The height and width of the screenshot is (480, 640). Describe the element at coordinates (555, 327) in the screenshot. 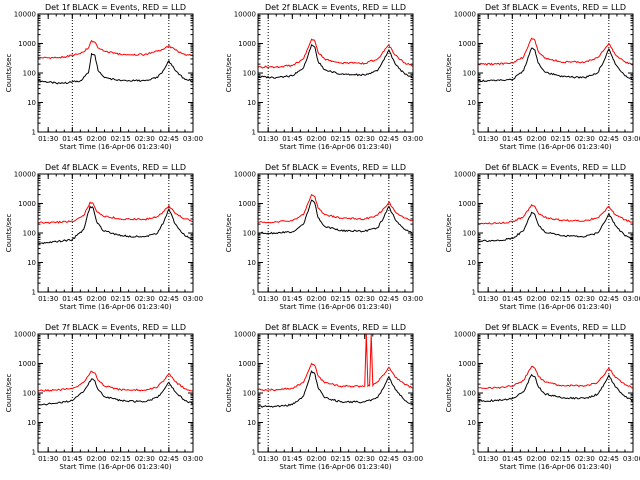

I see `chart-title: Det 9f BLACK = Events, RED = LLD` at that location.